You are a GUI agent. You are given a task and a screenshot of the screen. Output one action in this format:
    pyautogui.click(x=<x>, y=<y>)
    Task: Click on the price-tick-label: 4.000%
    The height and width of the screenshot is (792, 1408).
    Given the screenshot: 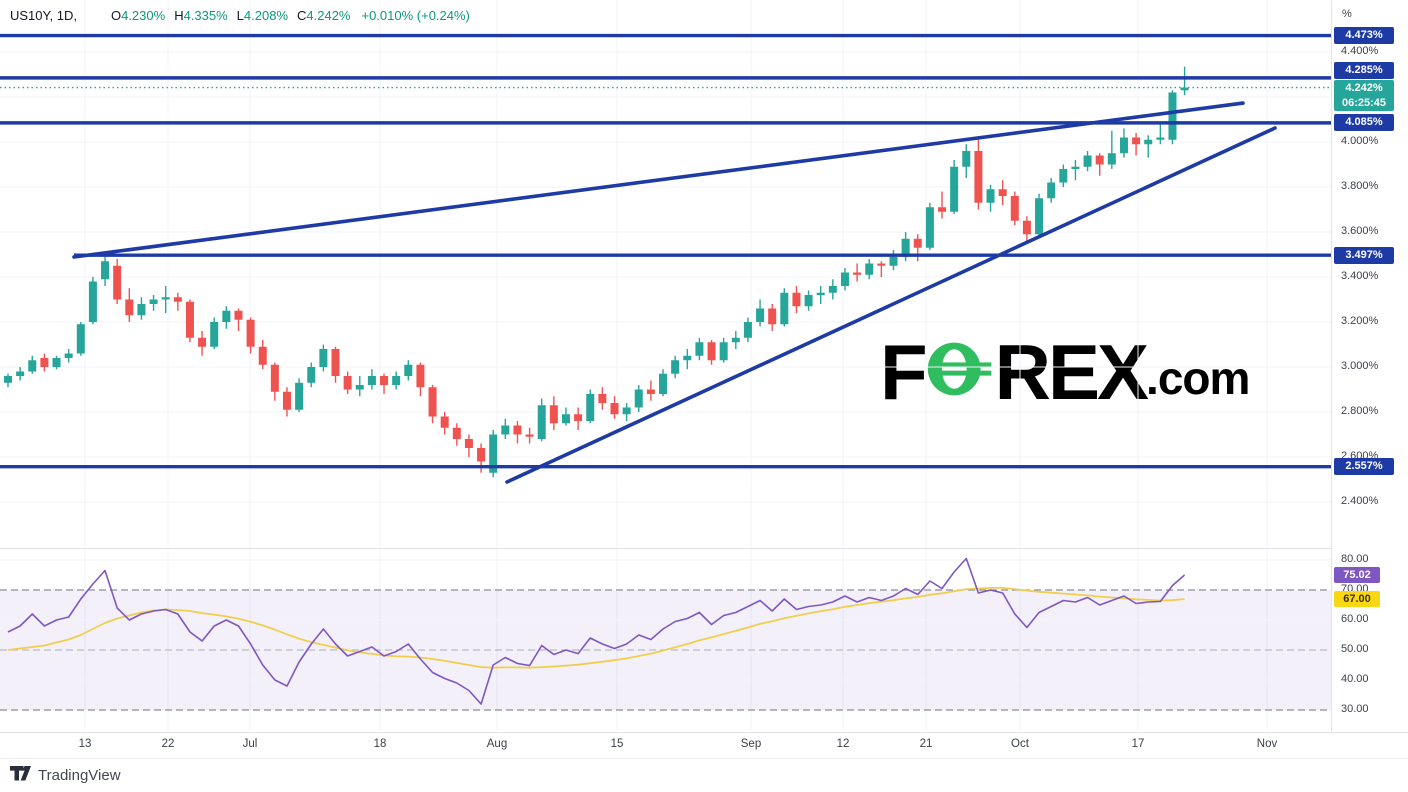 What is the action you would take?
    pyautogui.click(x=1360, y=141)
    